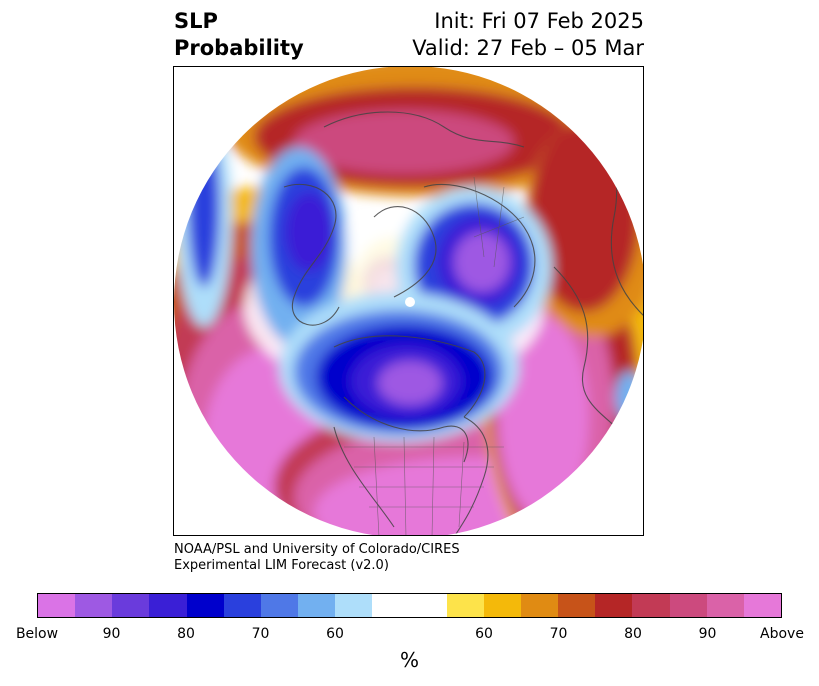  Describe the element at coordinates (281, 565) in the screenshot. I see `credit-line-2: Experimental LIM Forecast (v2.0)` at that location.